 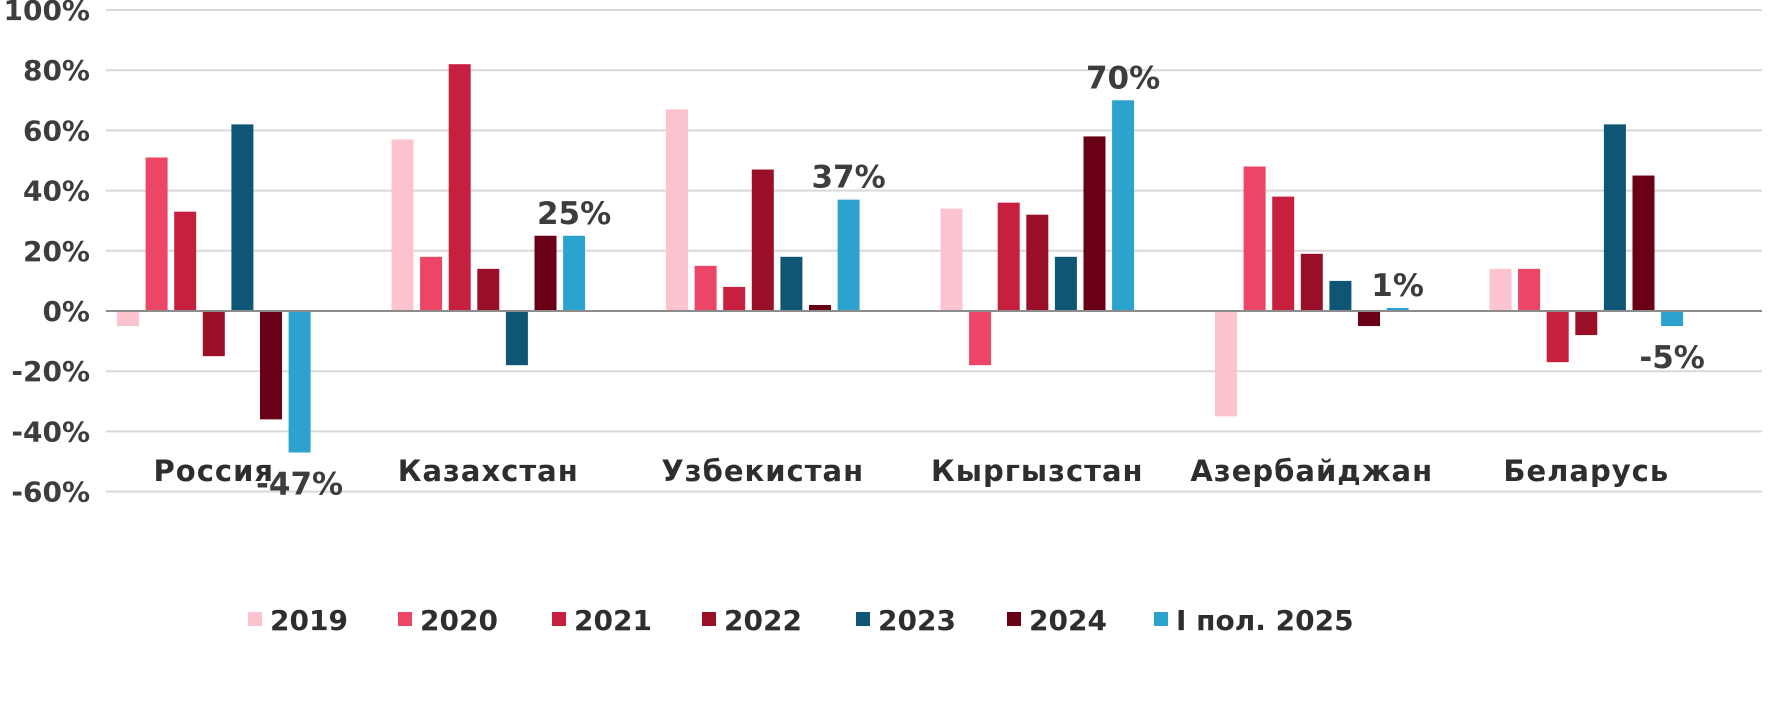 What do you see at coordinates (56, 130) in the screenshot?
I see `y-tick-label: 60%` at bounding box center [56, 130].